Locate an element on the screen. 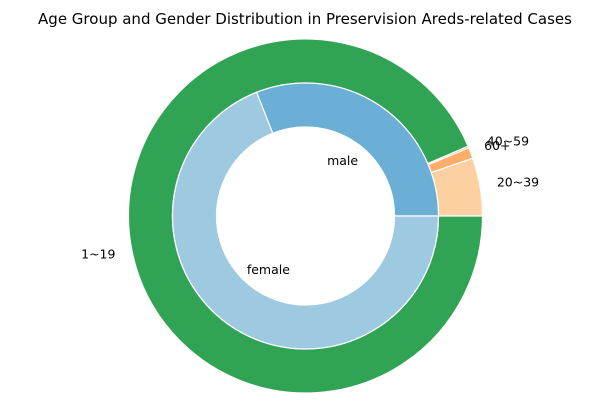  inner-label-female: female is located at coordinates (268, 269).